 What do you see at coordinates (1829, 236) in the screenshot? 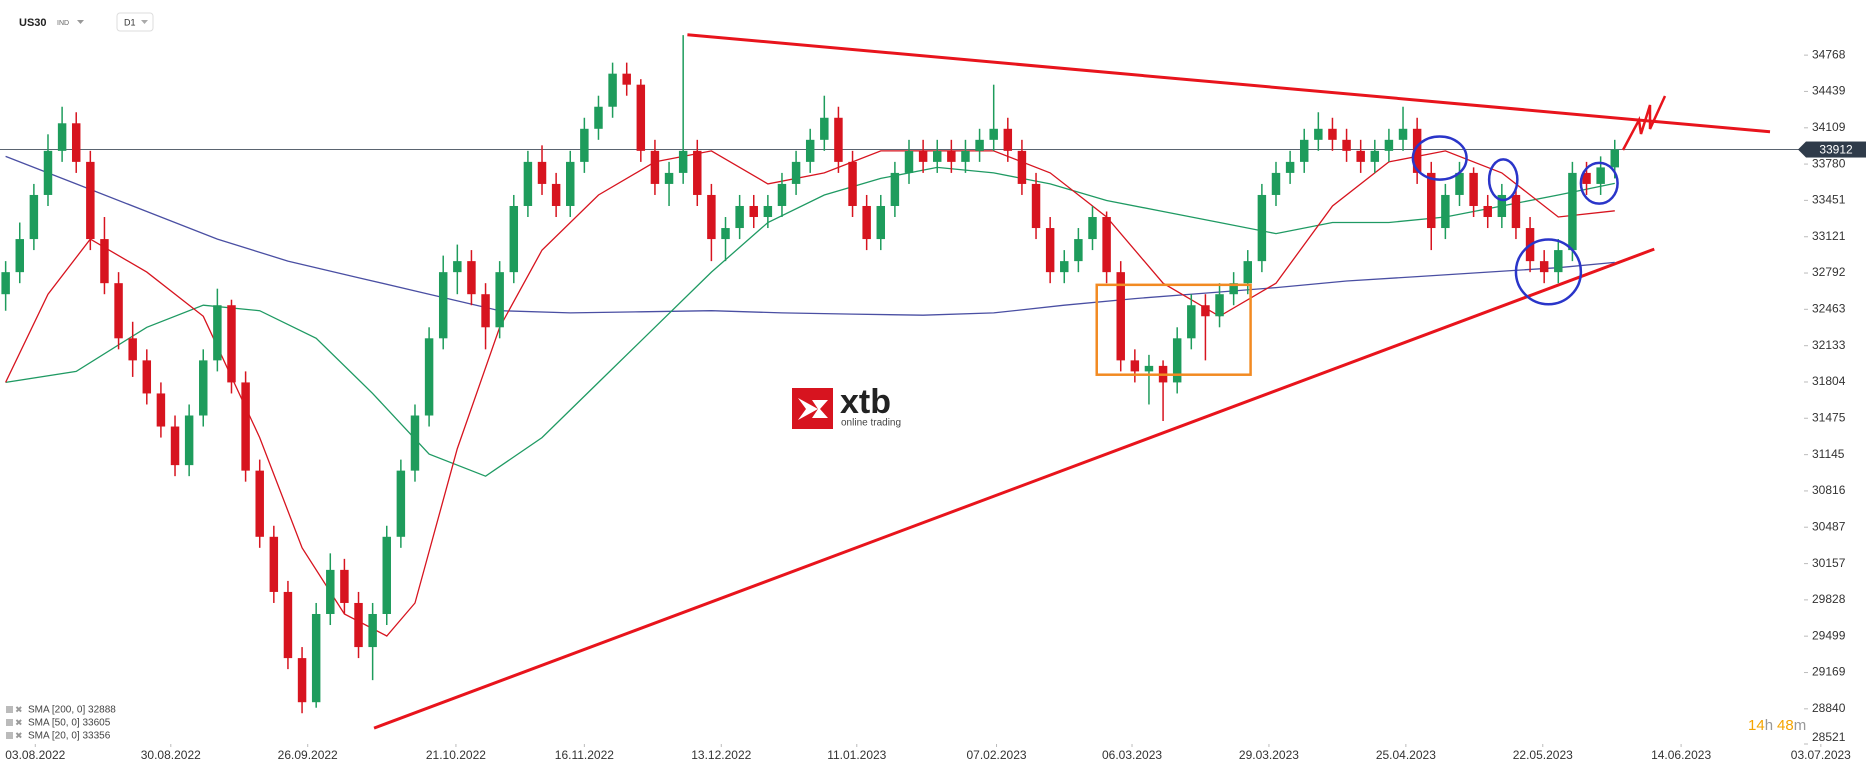
I see `y-tick-label: 33121` at bounding box center [1829, 236].